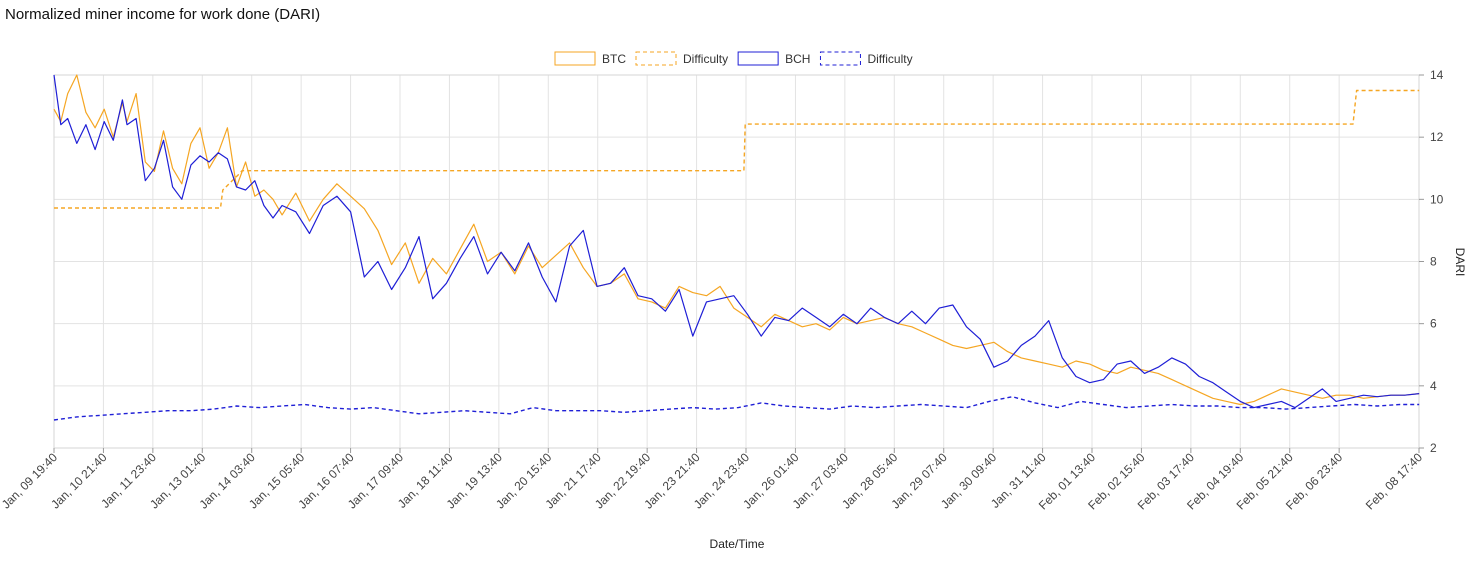 This screenshot has height=561, width=1474. I want to click on y-tick-label: 4, so click(1433, 386).